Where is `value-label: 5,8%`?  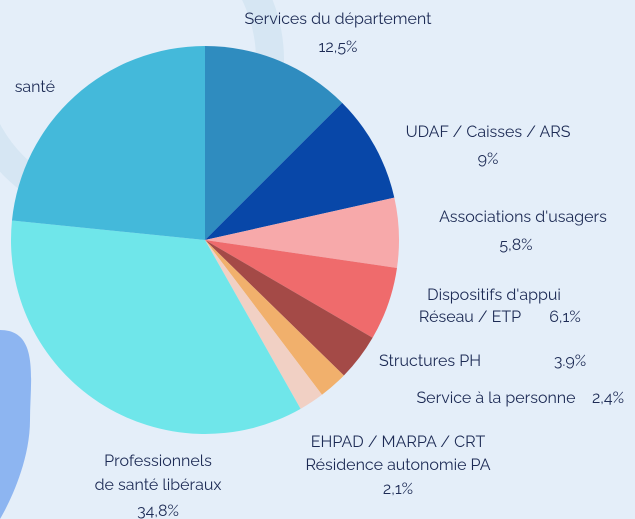 value-label: 5,8% is located at coordinates (515, 244).